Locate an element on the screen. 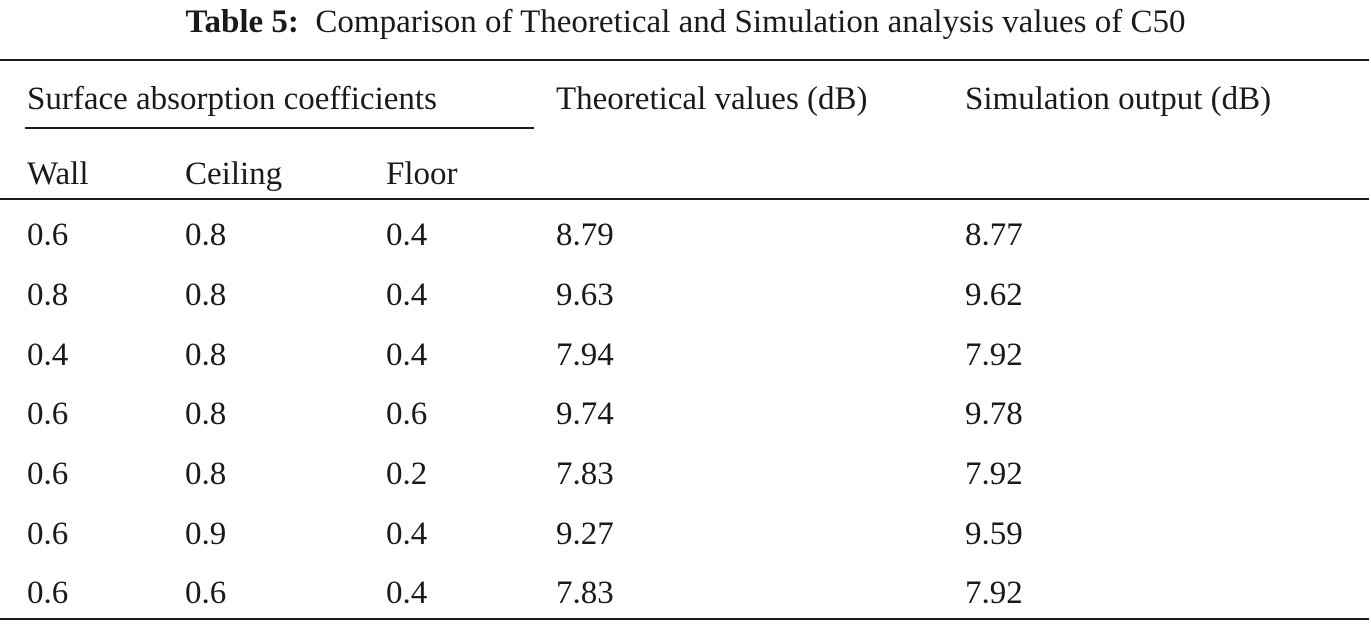 The image size is (1371, 633). cell-theoretical: 9.74 is located at coordinates (585, 414).